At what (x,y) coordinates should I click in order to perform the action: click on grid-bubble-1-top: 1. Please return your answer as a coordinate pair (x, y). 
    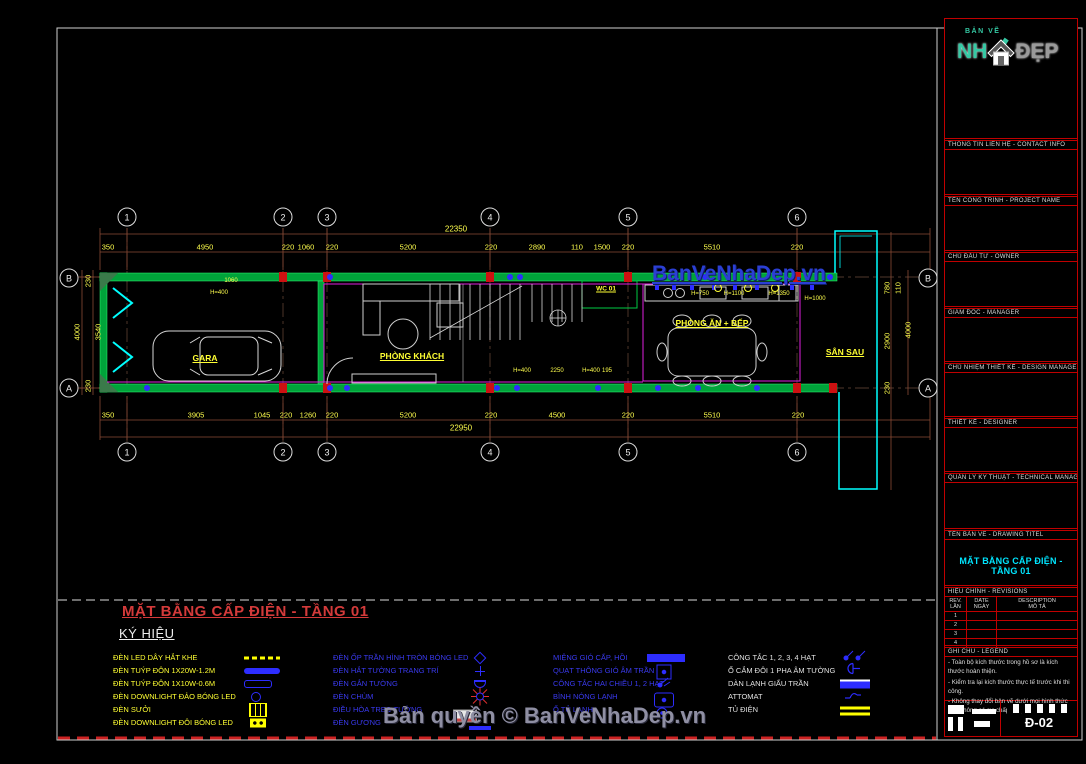
    Looking at the image, I should click on (127, 217).